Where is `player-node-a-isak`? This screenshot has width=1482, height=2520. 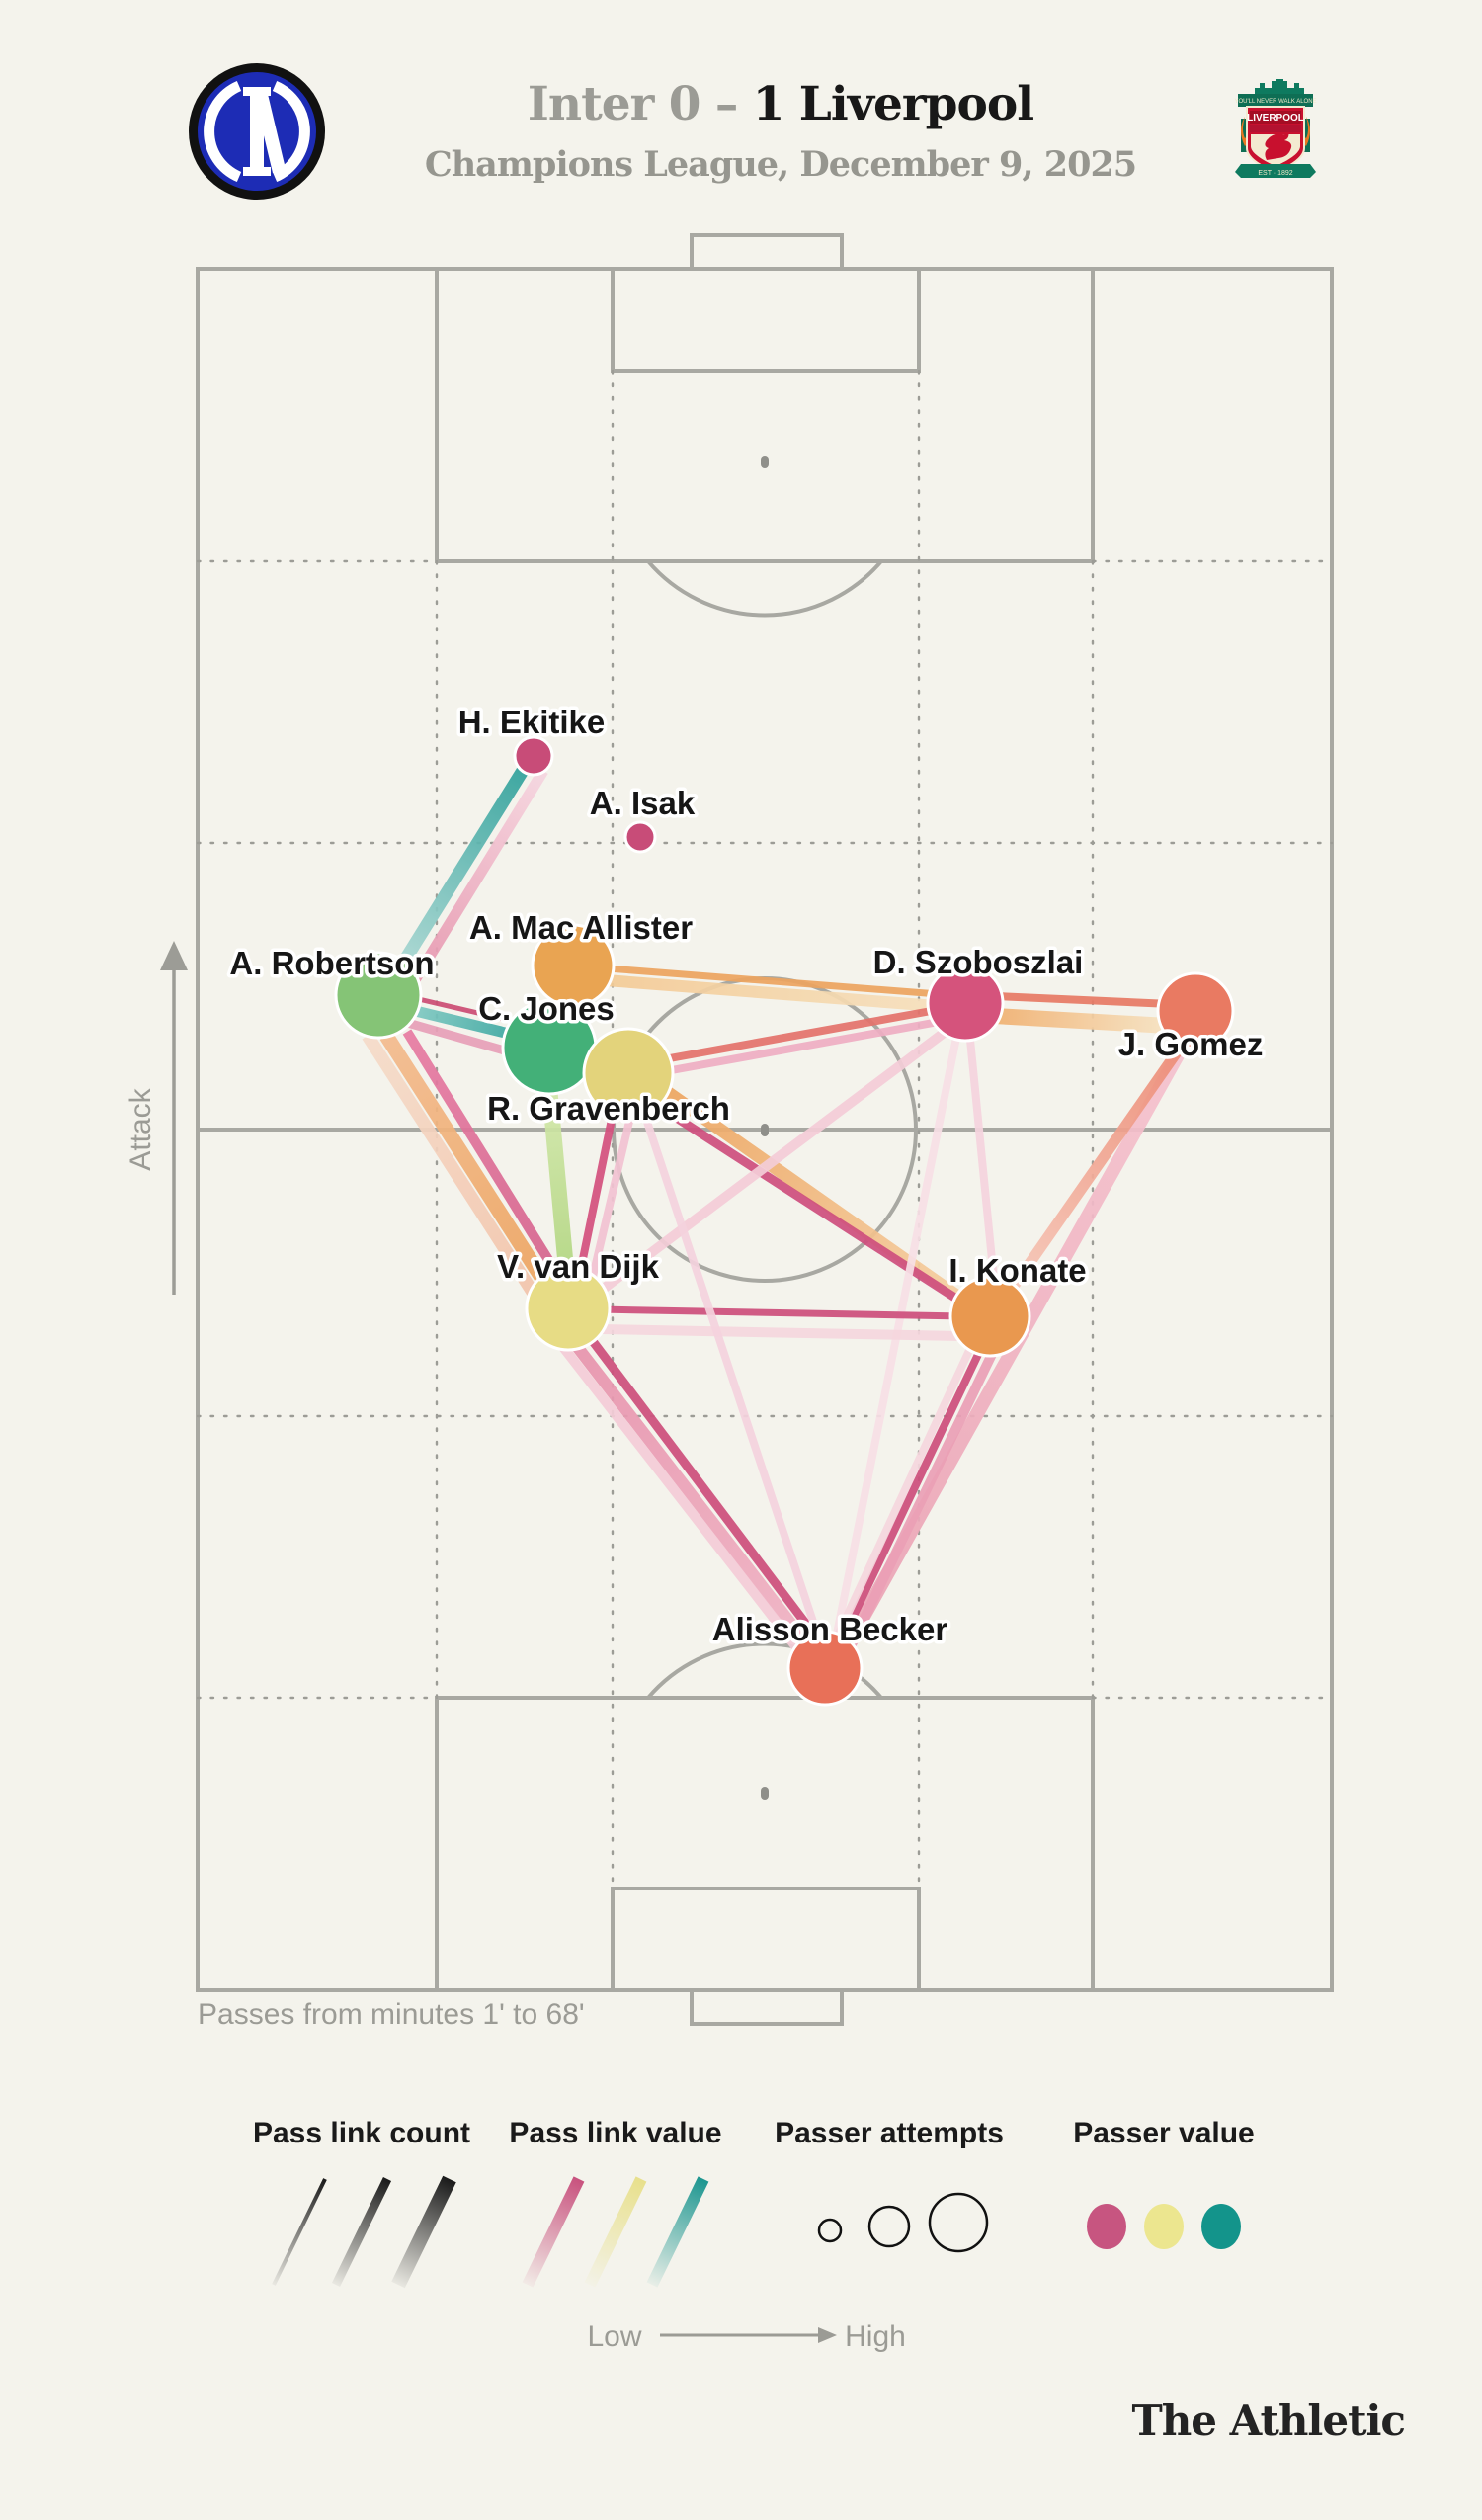 player-node-a-isak is located at coordinates (640, 837).